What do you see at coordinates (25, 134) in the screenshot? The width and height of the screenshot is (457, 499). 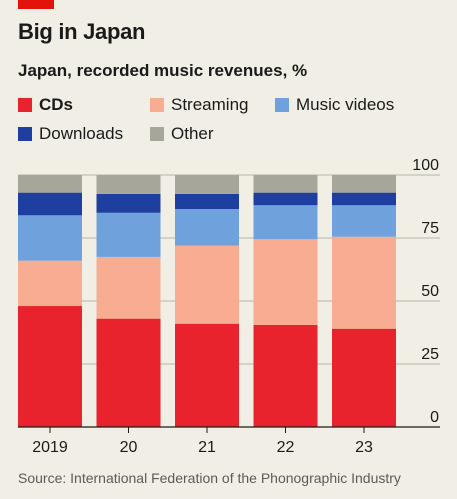 I see `legend-swatch-downloads` at bounding box center [25, 134].